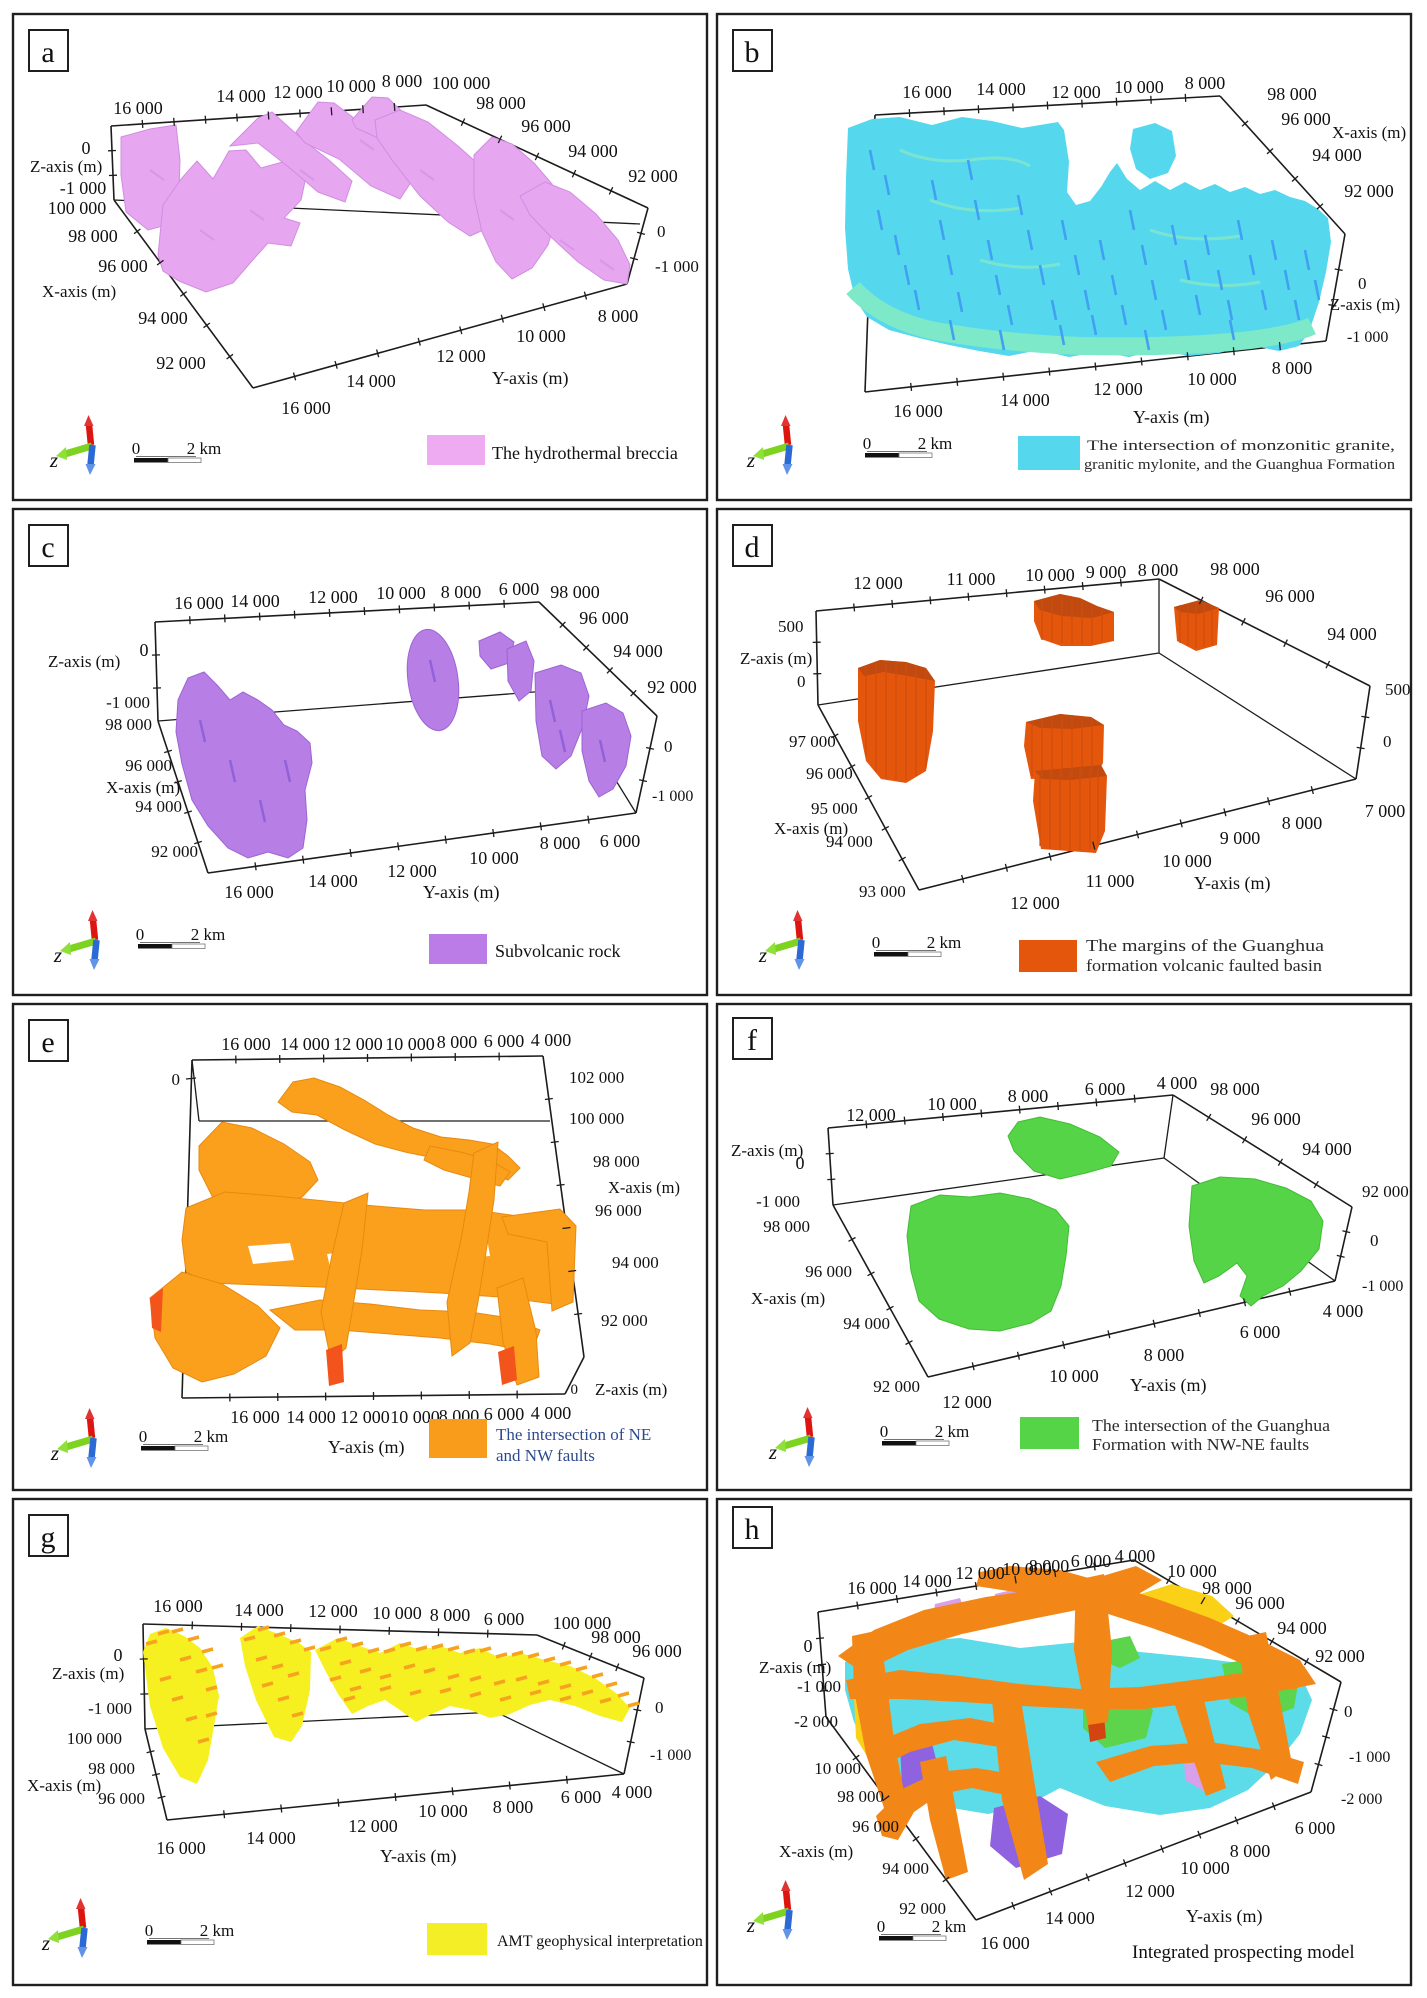 The image size is (1427, 1998). Describe the element at coordinates (1200, 1444) in the screenshot. I see `svg-text: Formation with NW-NE faults` at that location.